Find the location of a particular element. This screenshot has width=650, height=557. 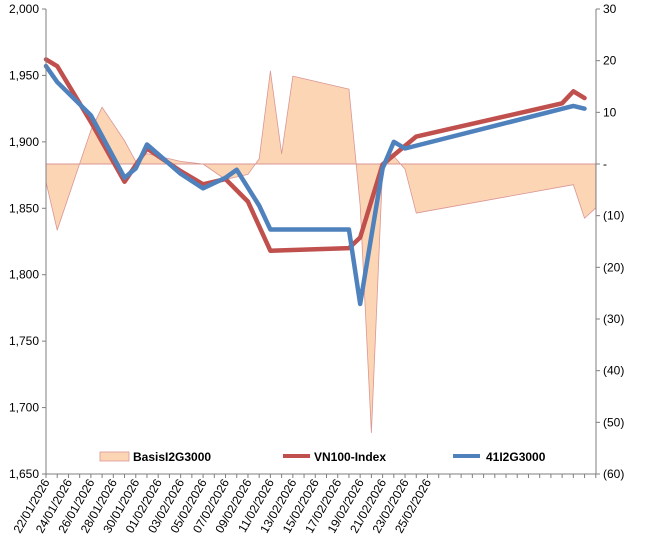

right-axis-tick-label: 10 is located at coordinates (610, 112).